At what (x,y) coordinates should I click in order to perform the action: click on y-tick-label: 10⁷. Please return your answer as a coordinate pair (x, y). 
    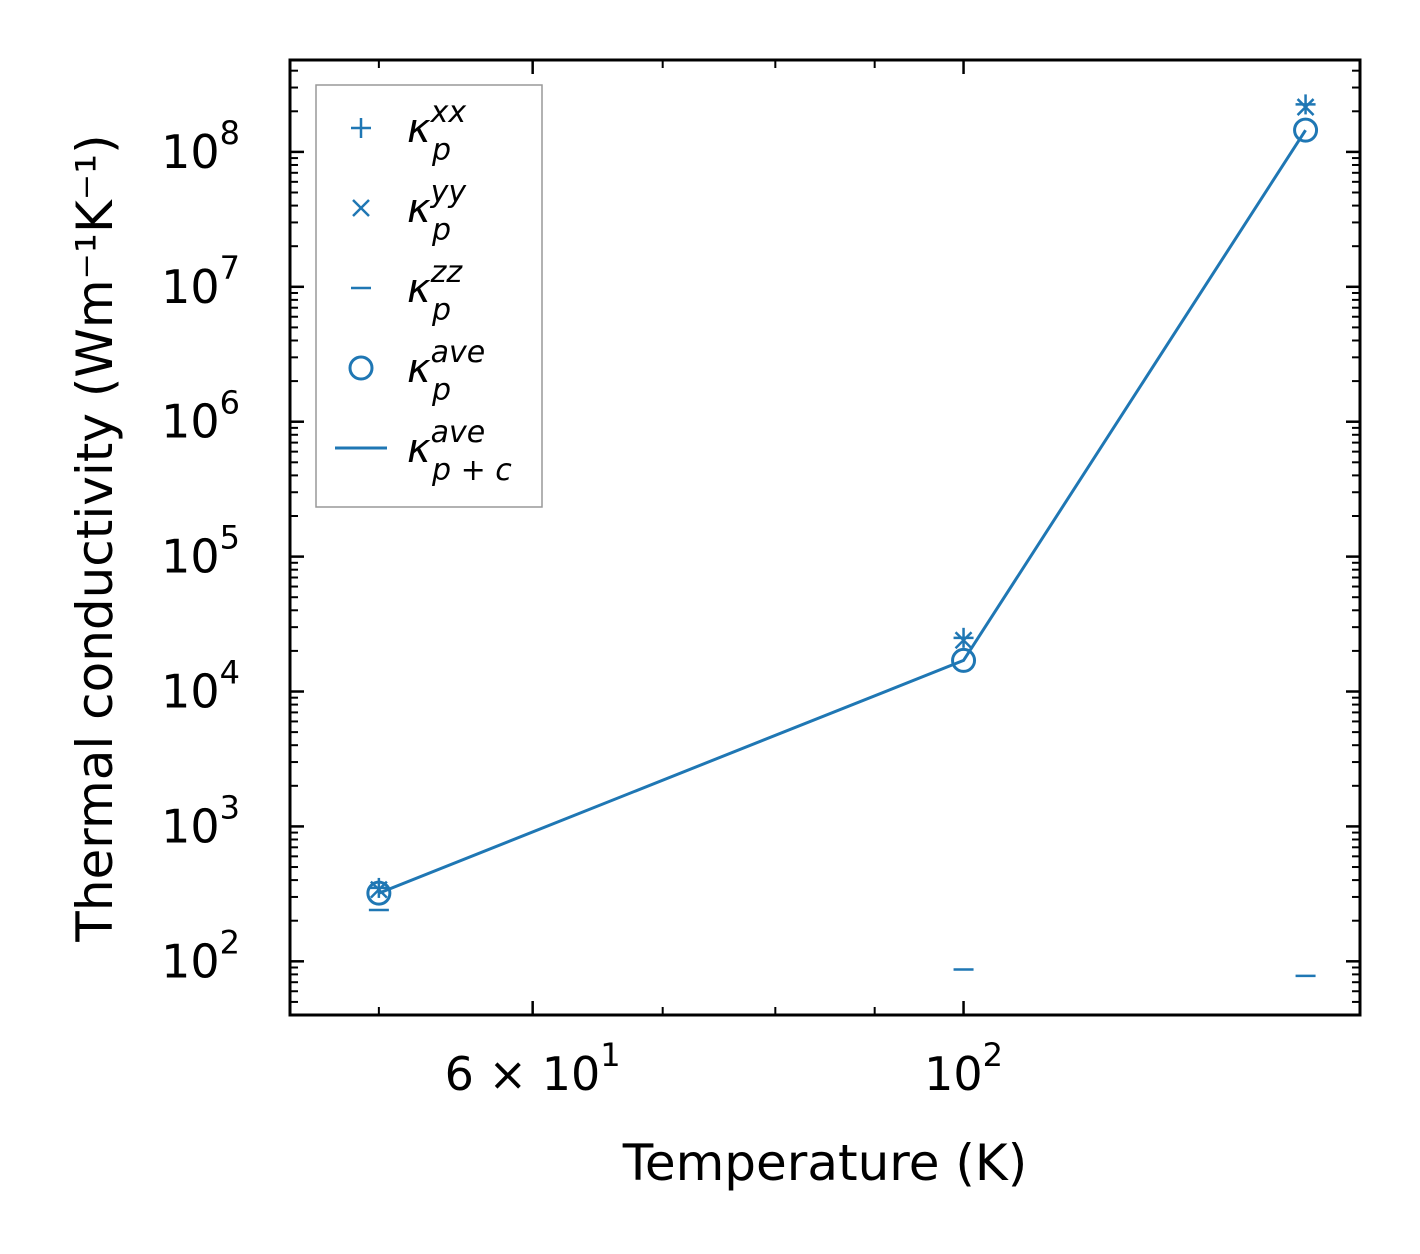
    Looking at the image, I should click on (200, 281).